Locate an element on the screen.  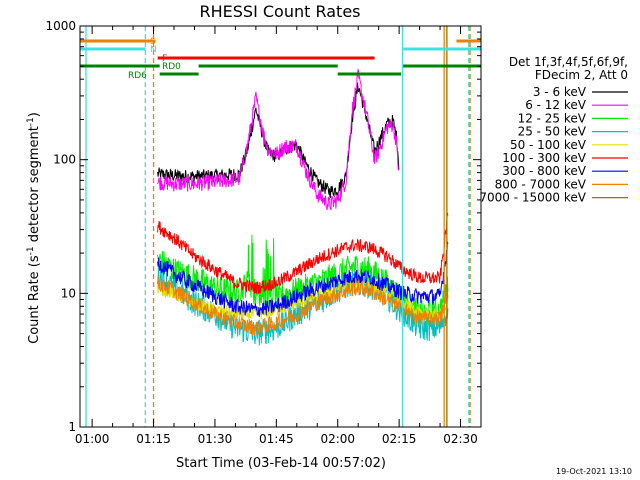
y-label-end: ) is located at coordinates (34, 114).